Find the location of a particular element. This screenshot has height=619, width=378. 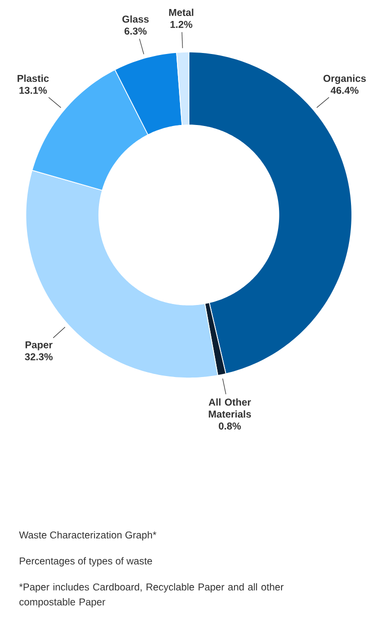

data-label: 13.1% is located at coordinates (34, 90).